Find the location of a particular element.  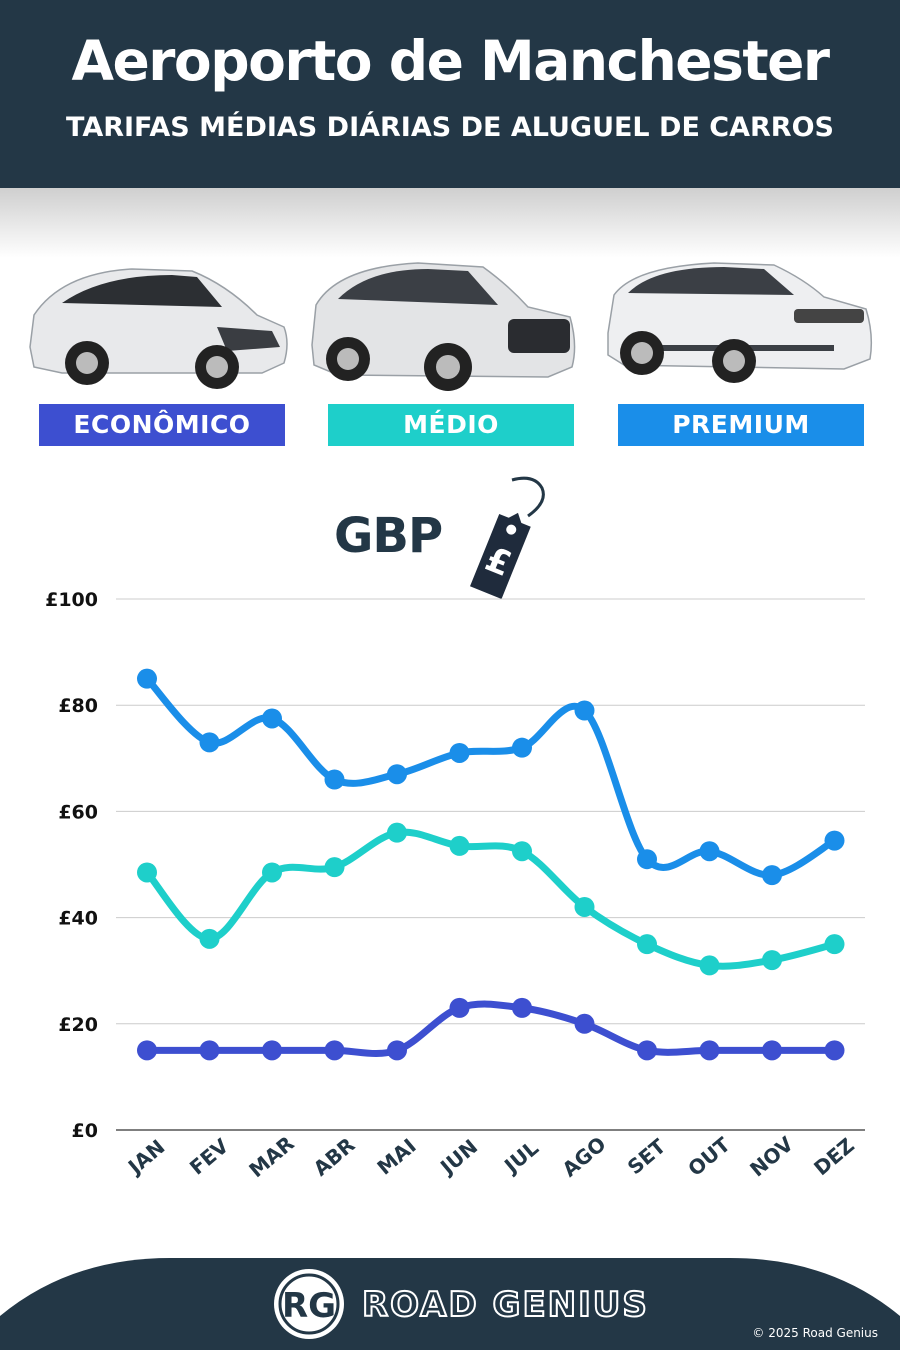

x-tick-label: MAI is located at coordinates (396, 1157).